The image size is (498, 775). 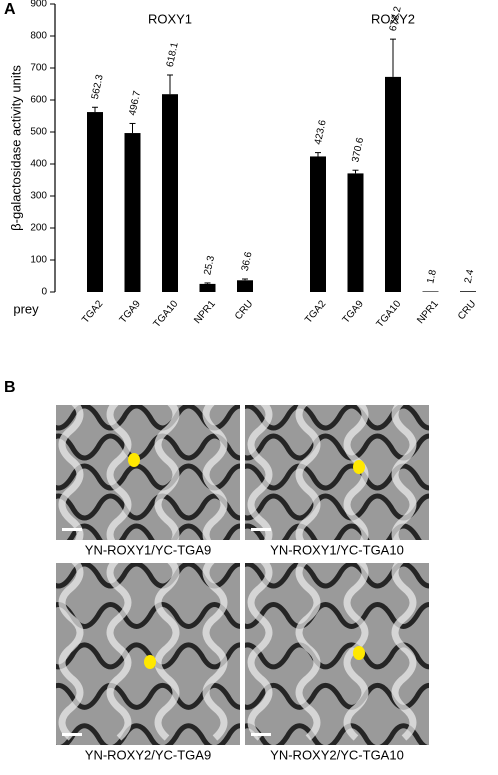 What do you see at coordinates (170, 18) in the screenshot?
I see `group-title: ROXY1` at bounding box center [170, 18].